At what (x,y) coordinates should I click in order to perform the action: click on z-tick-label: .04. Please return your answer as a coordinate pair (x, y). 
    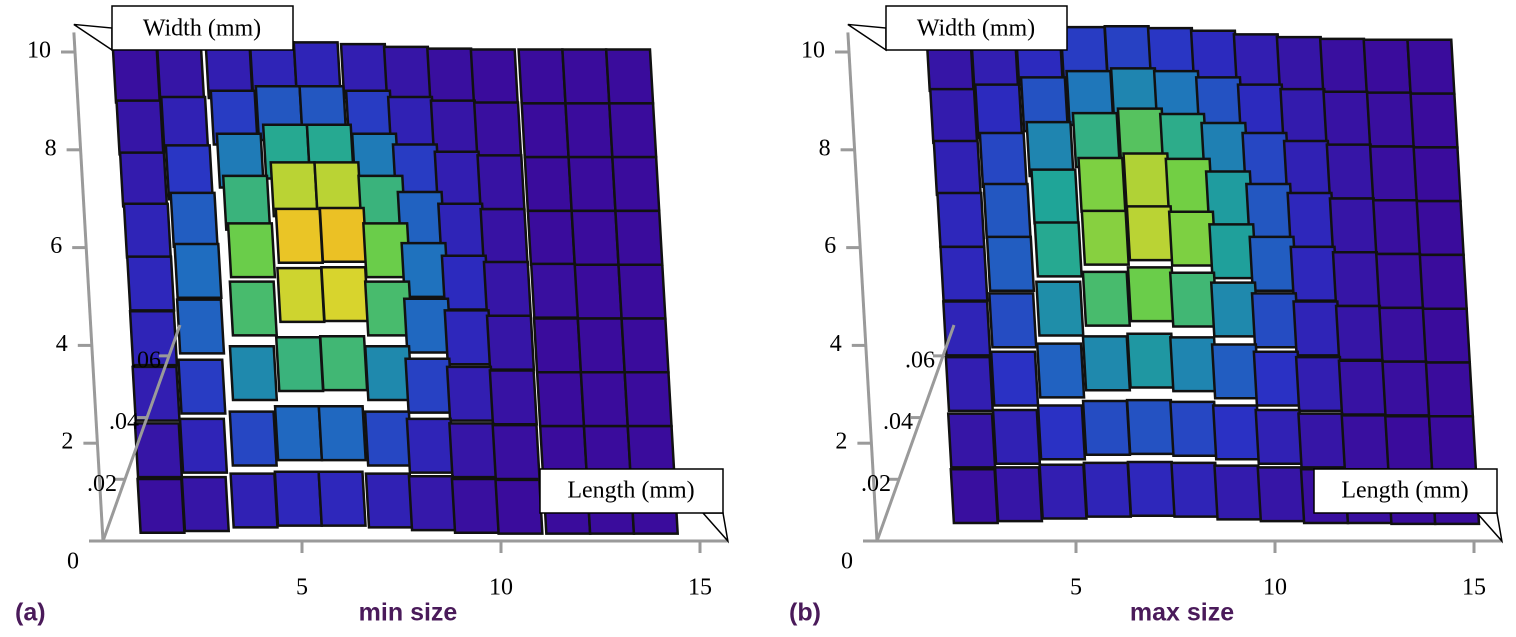
    Looking at the image, I should click on (124, 422).